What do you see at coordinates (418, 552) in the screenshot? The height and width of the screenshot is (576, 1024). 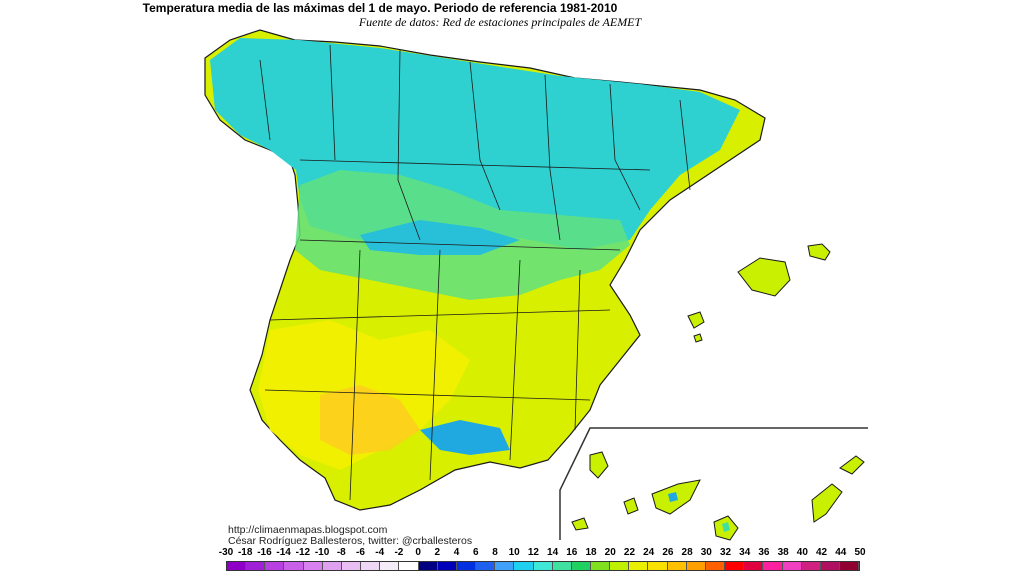 I see `legend-tick: 0` at bounding box center [418, 552].